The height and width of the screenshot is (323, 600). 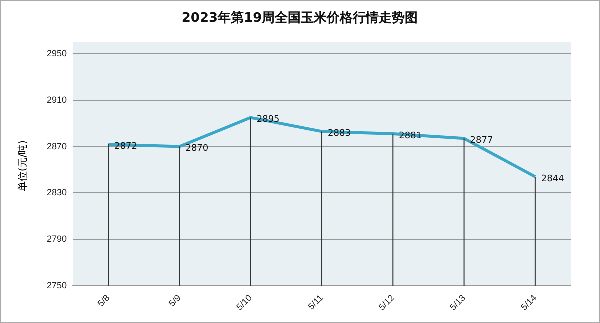 What do you see at coordinates (57, 193) in the screenshot?
I see `y-tick-label: 2830` at bounding box center [57, 193].